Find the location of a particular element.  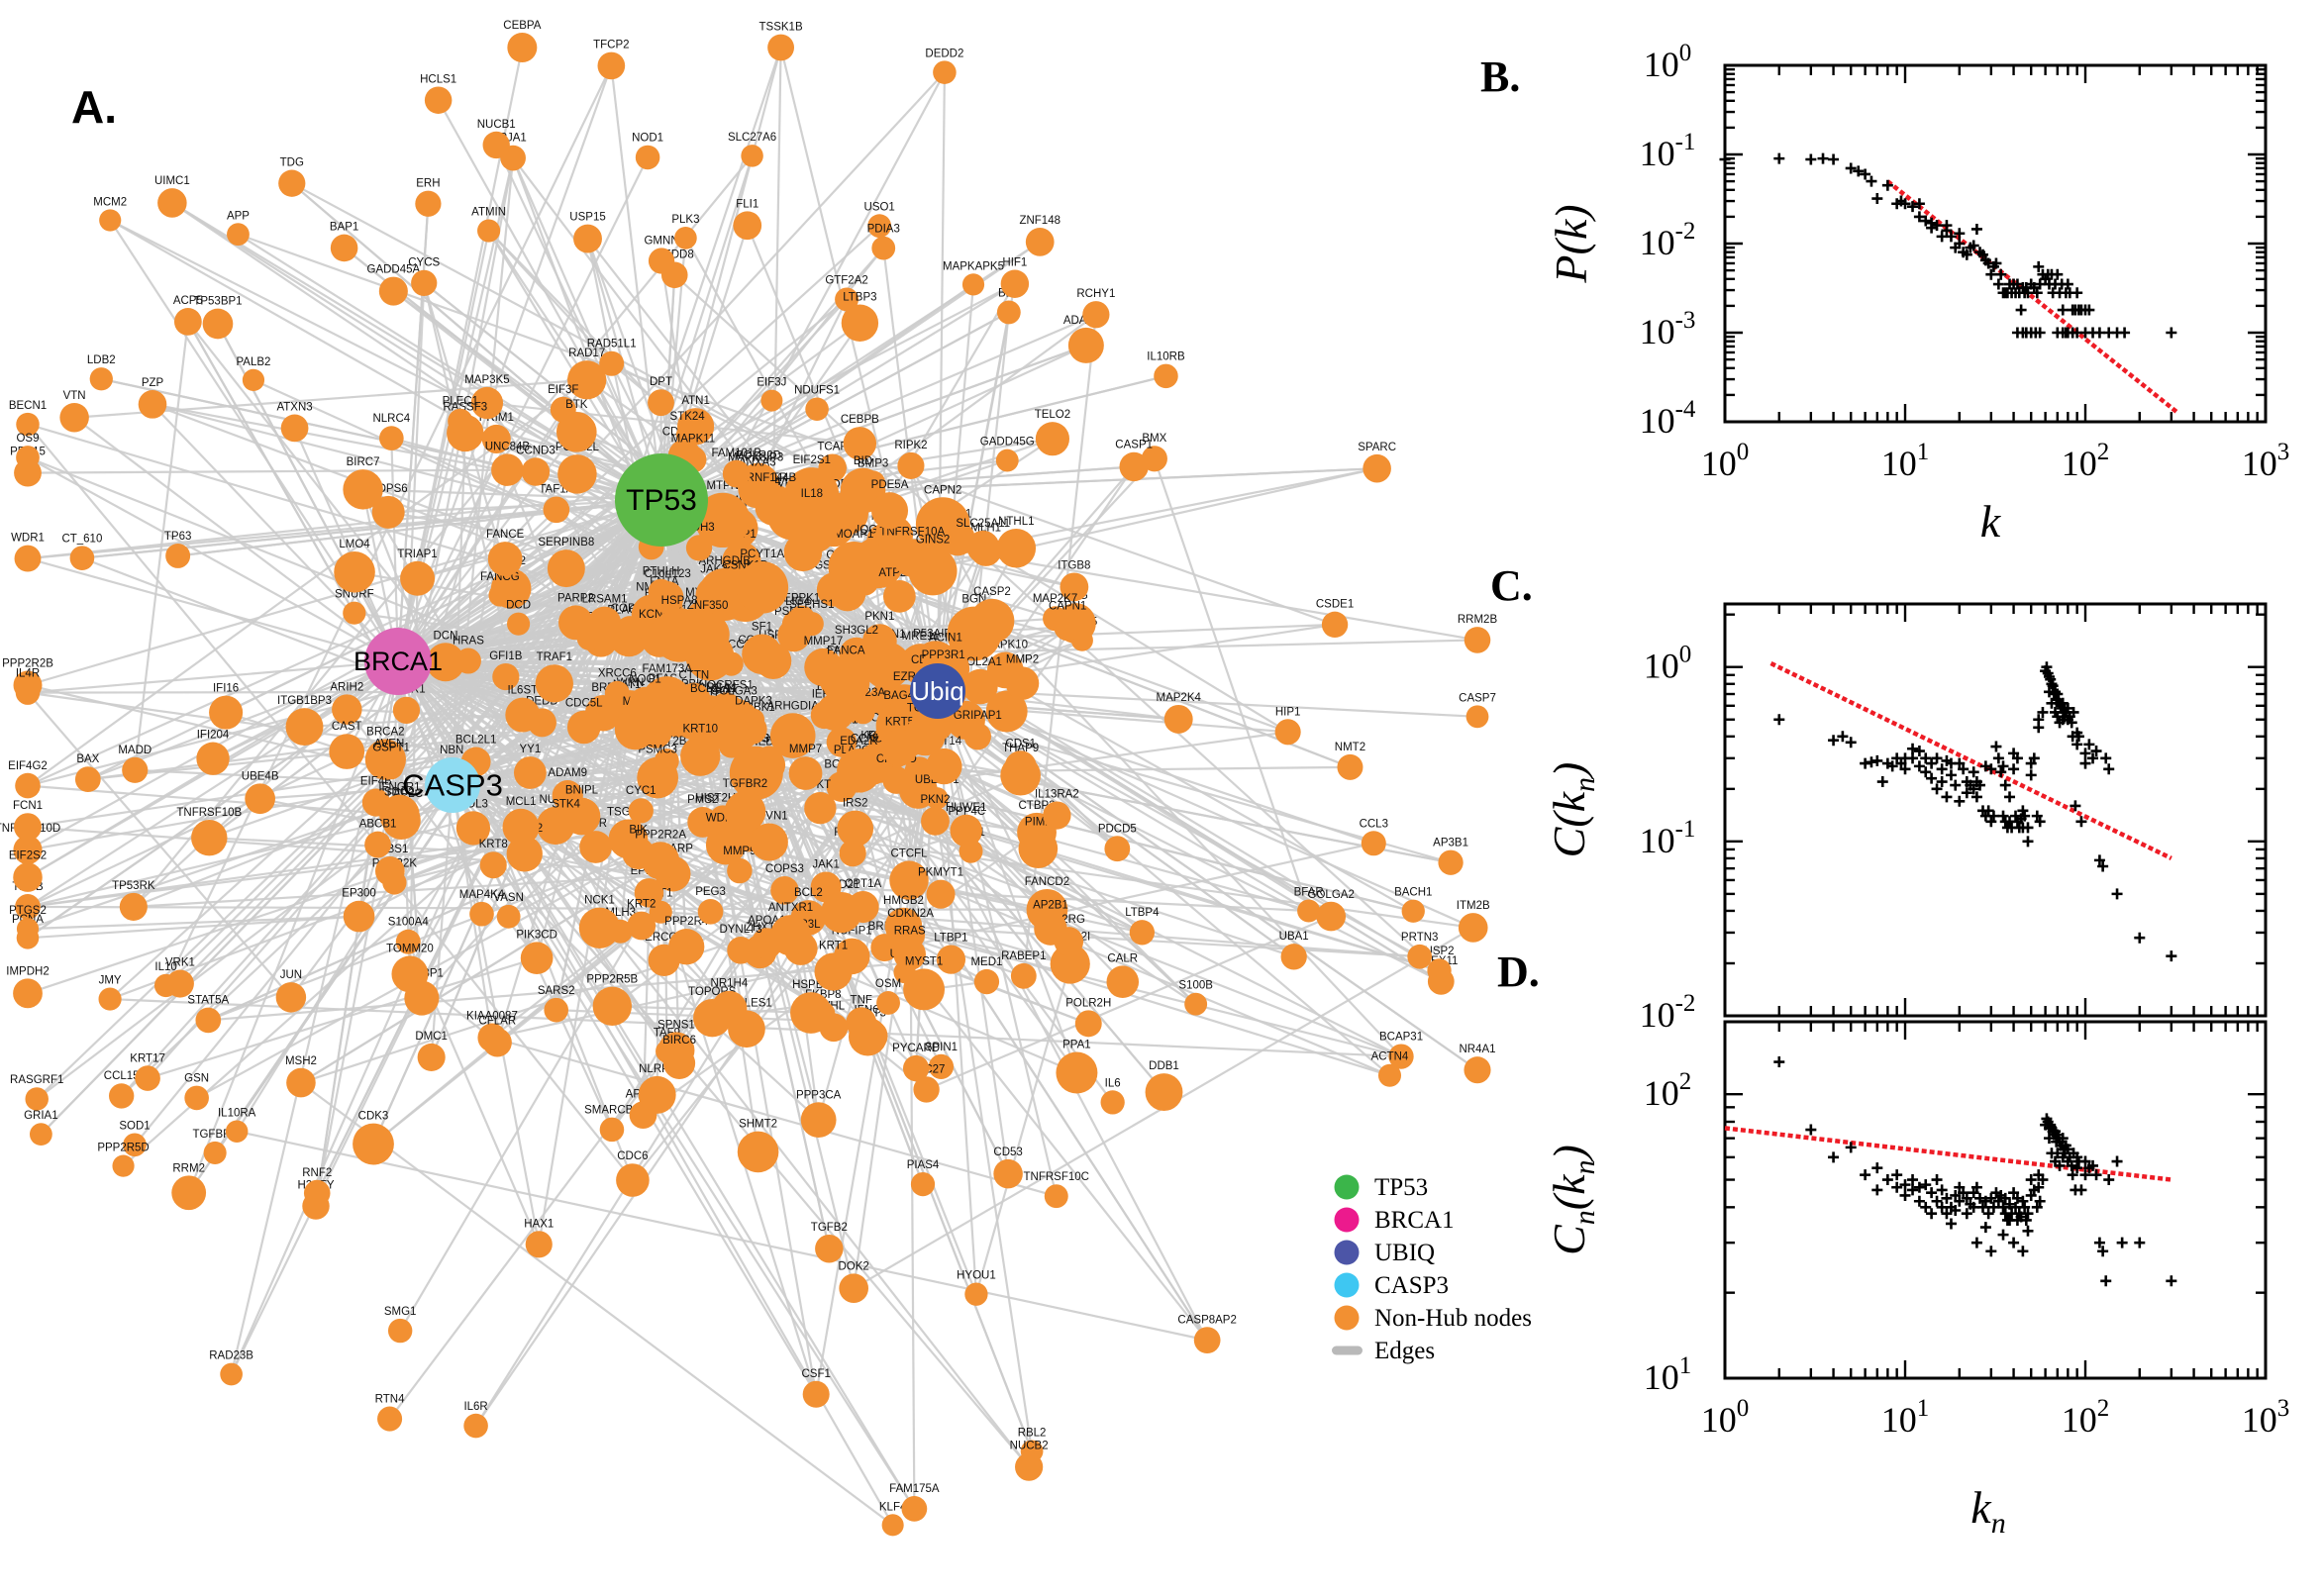

panel-a-letter: A. is located at coordinates (94, 107).